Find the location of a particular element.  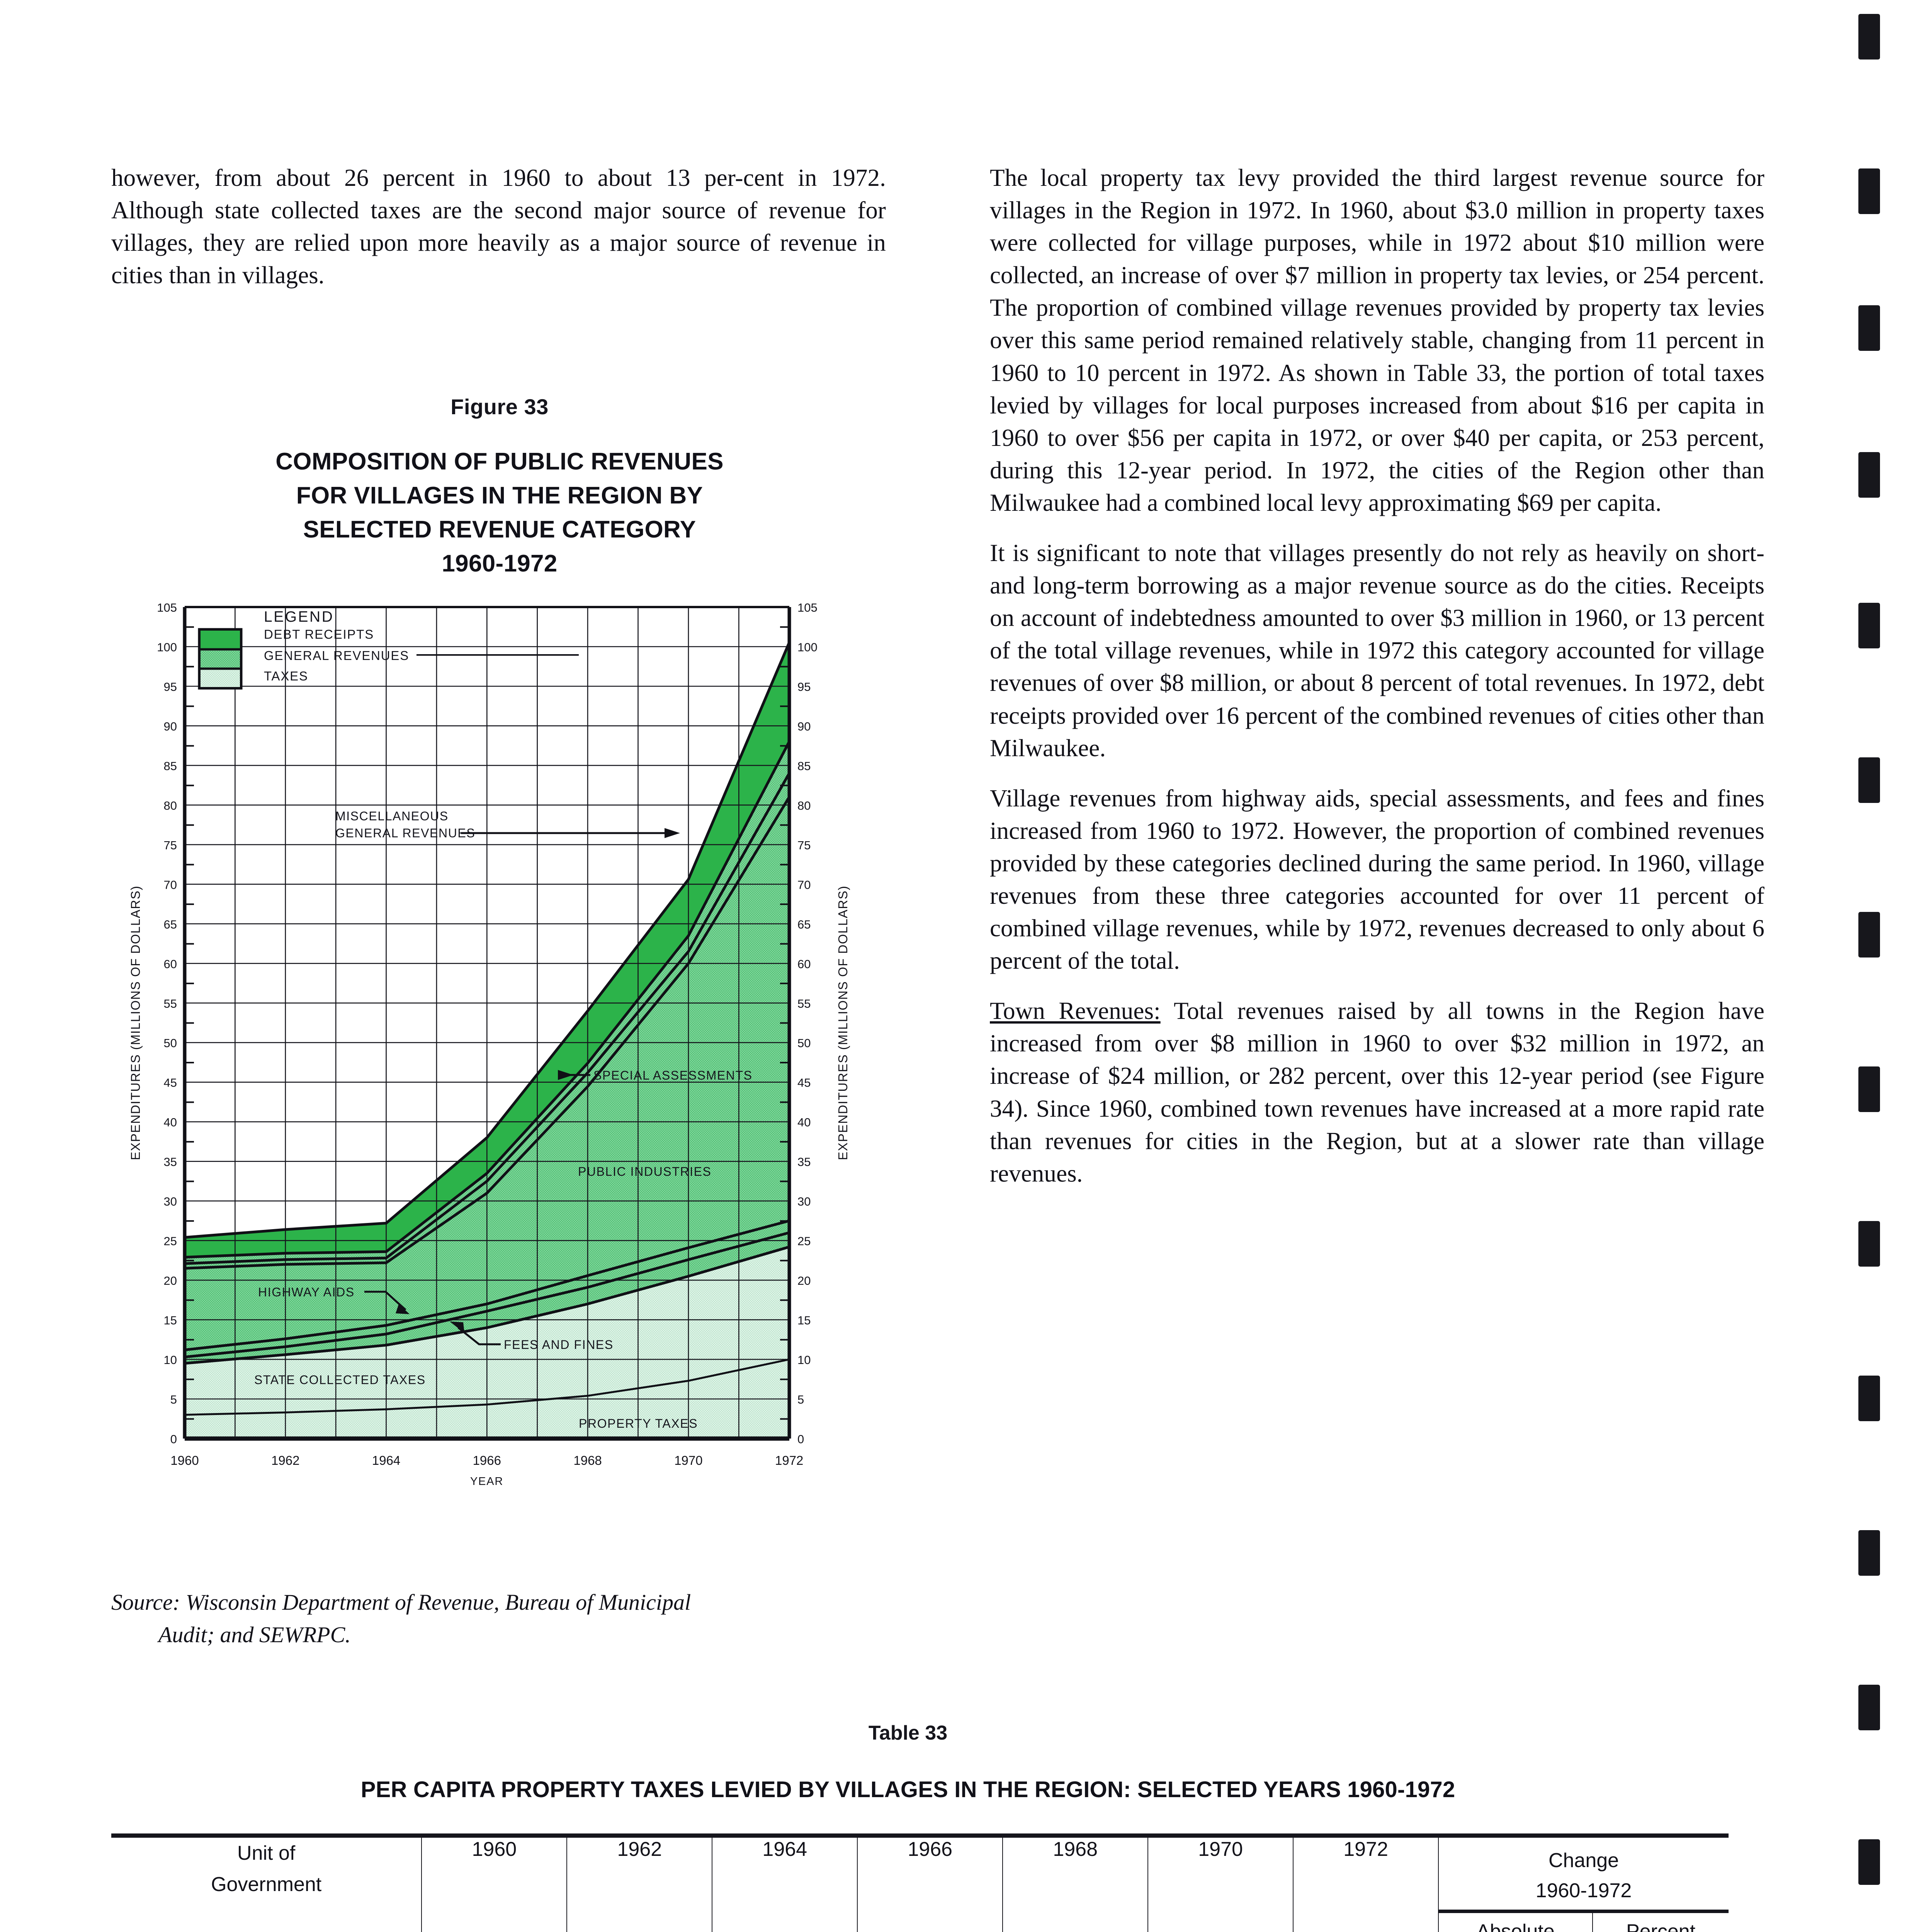

header-year-1968: 1968 is located at coordinates (1075, 1883).